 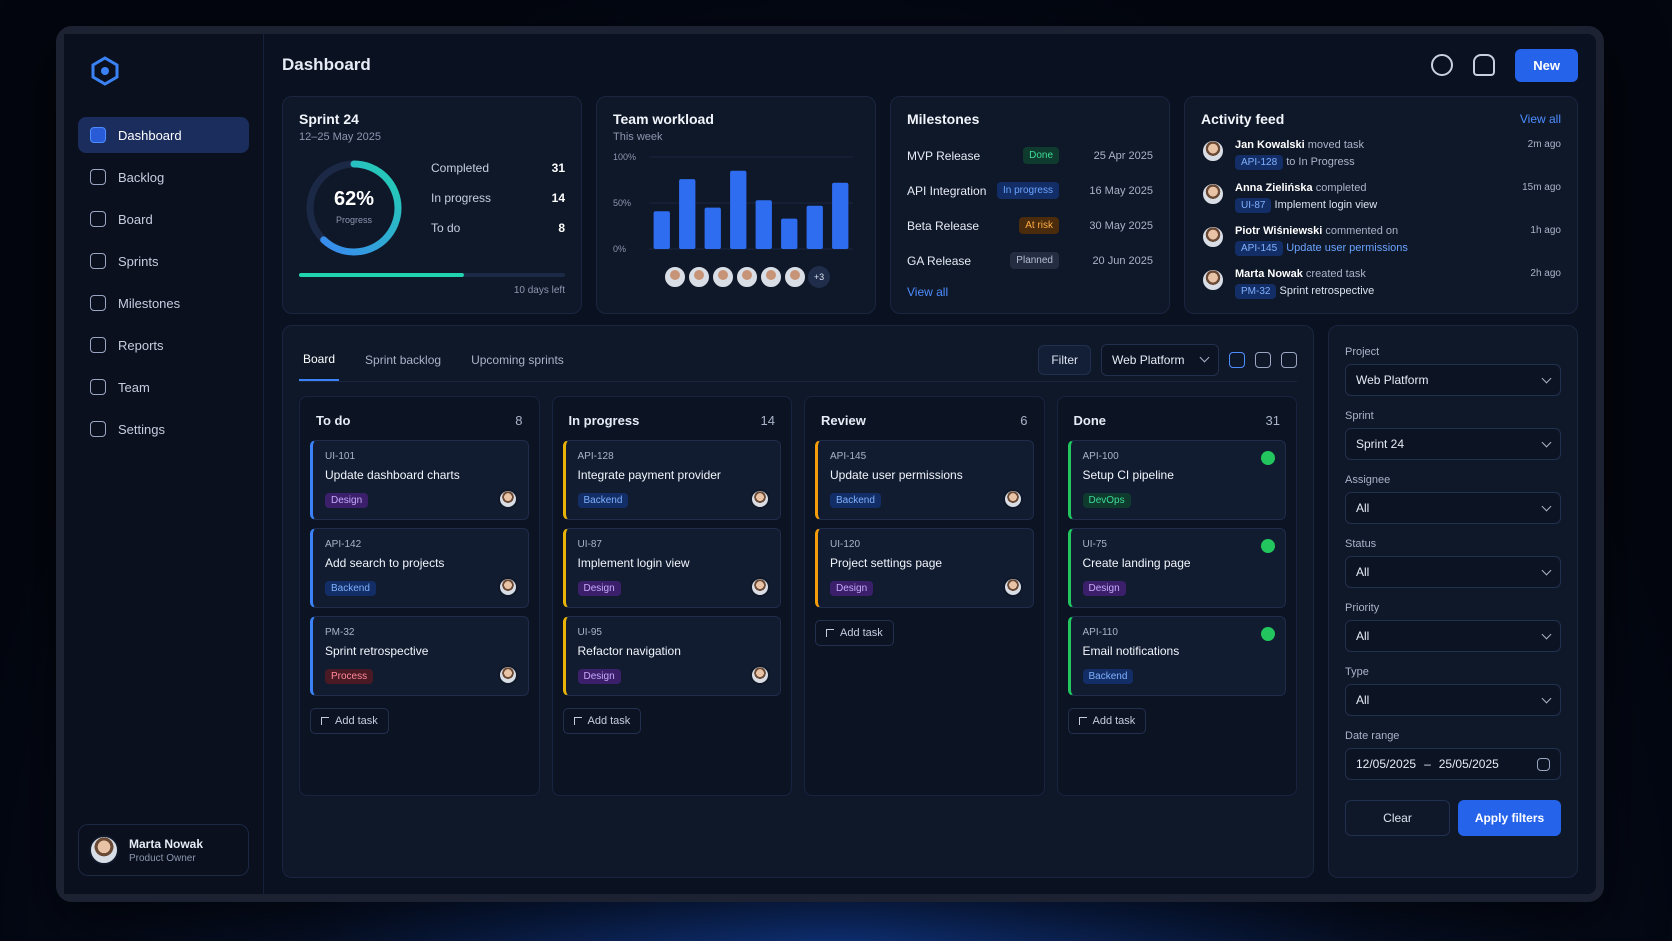 I want to click on view-table, so click(x=1289, y=359).